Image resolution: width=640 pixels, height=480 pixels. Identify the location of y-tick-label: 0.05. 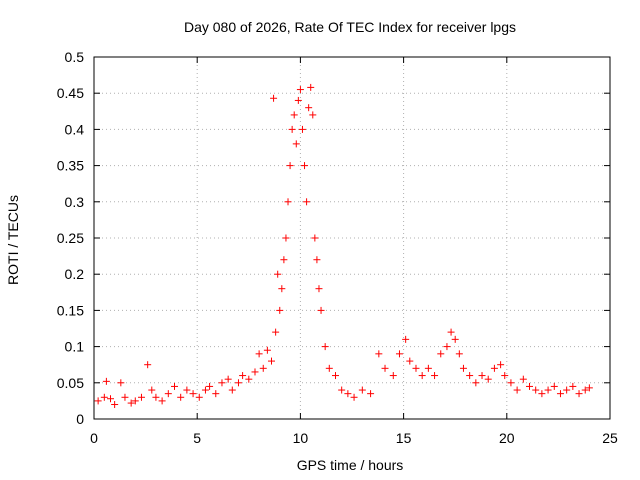
(70, 383).